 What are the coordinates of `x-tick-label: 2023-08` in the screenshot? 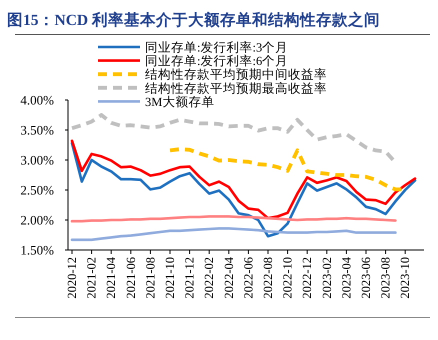 It's located at (385, 278).